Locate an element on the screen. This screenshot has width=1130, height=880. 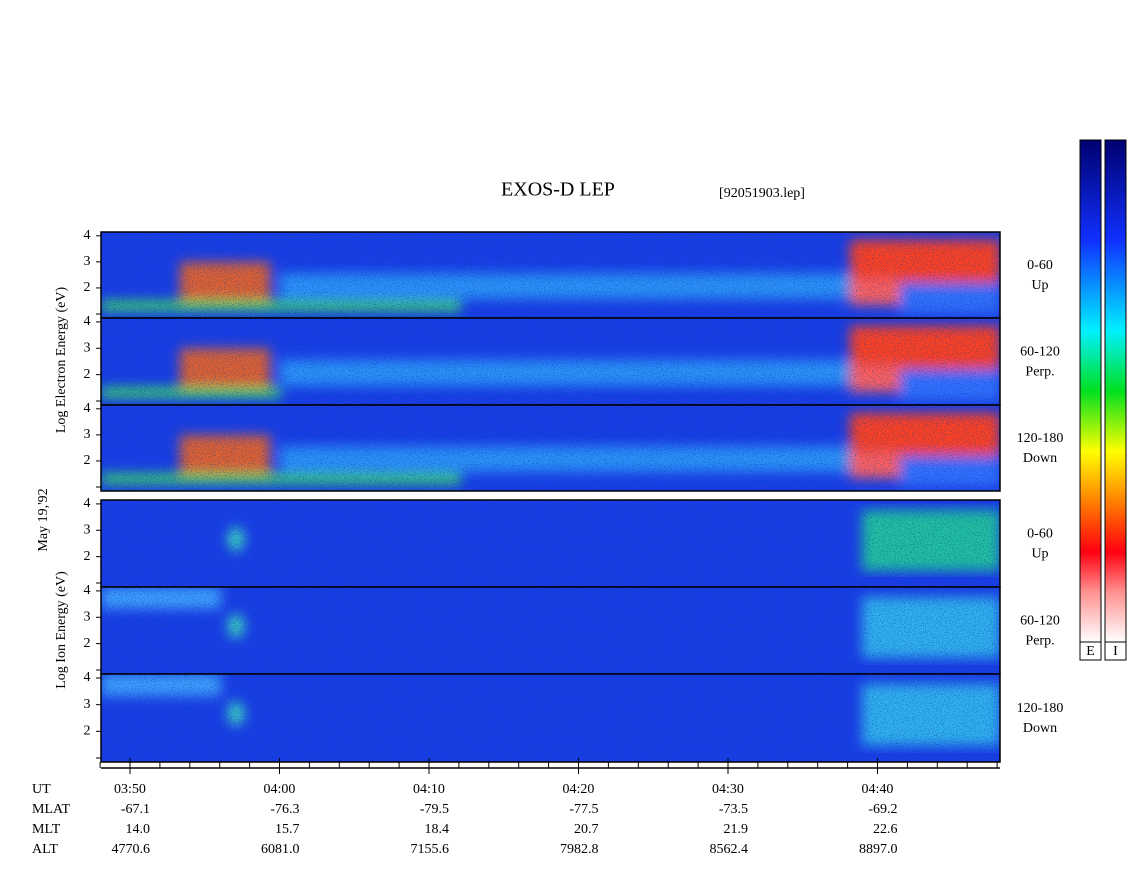
row-value: 18.4 is located at coordinates (437, 829).